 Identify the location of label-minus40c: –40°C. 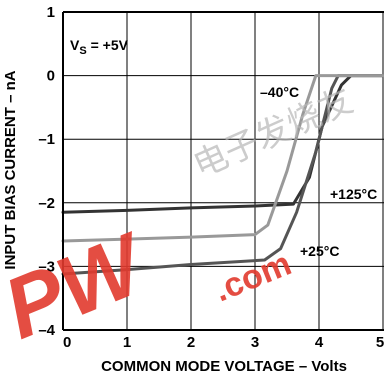
(279, 92).